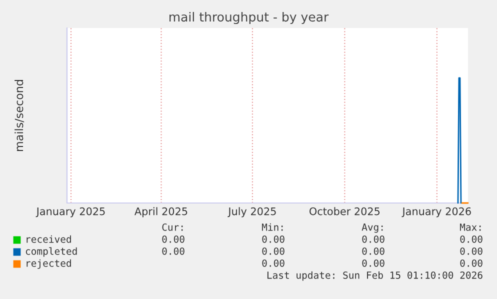  Describe the element at coordinates (249, 18) in the screenshot. I see `chart-title: mail throughput - by year` at that location.